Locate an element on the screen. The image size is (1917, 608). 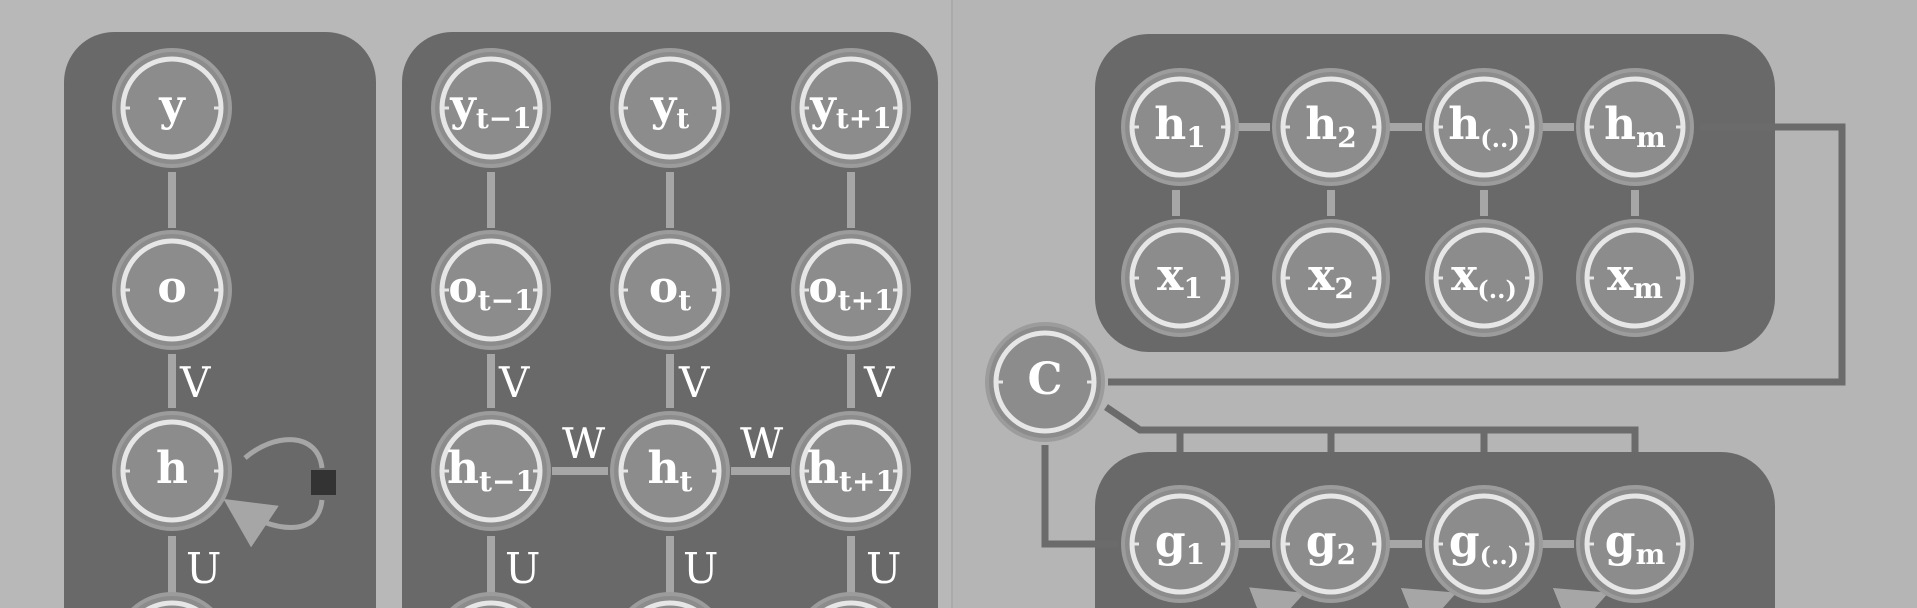
unfolded-node-h-2: ht+1 is located at coordinates (851, 471).